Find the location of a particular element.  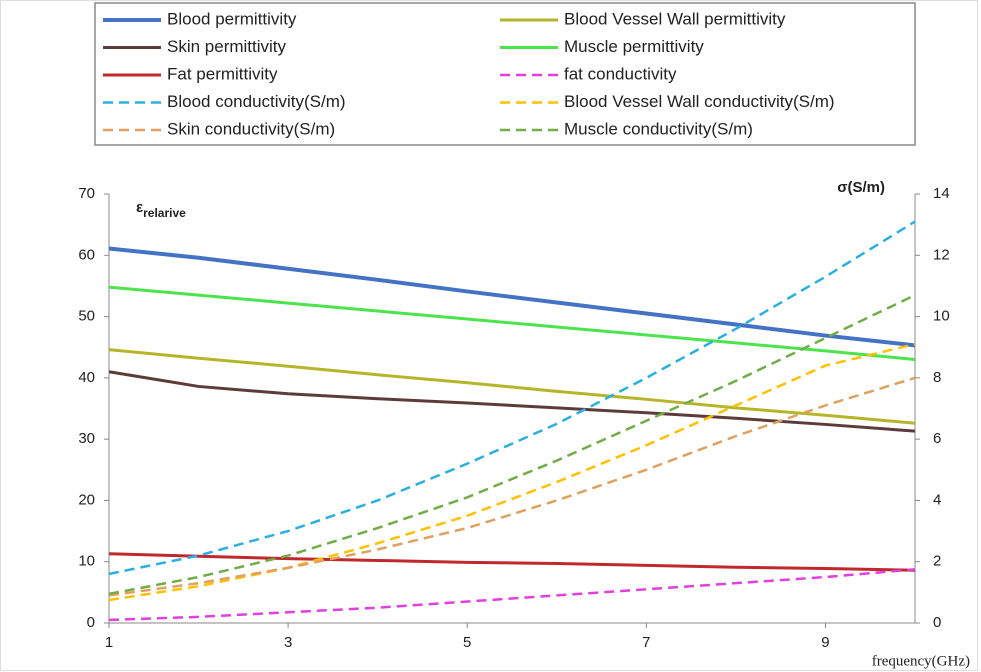

y2-tick-label: 10 is located at coordinates (941, 316).